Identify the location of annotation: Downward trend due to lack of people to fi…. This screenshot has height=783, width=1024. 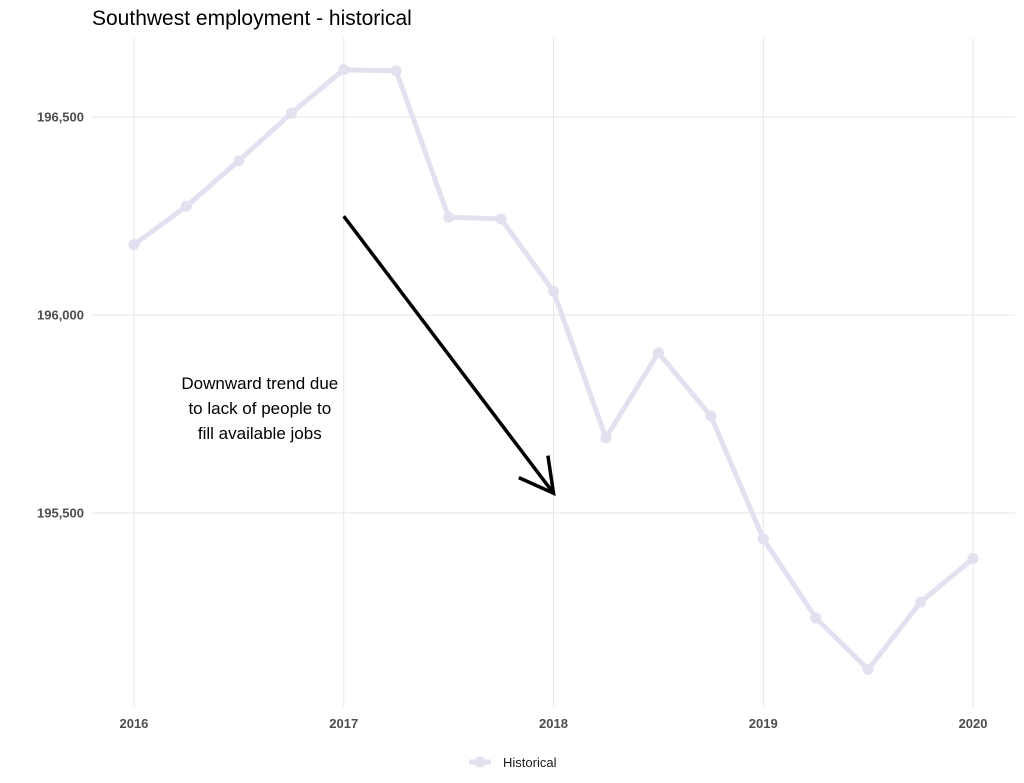
(368, 356).